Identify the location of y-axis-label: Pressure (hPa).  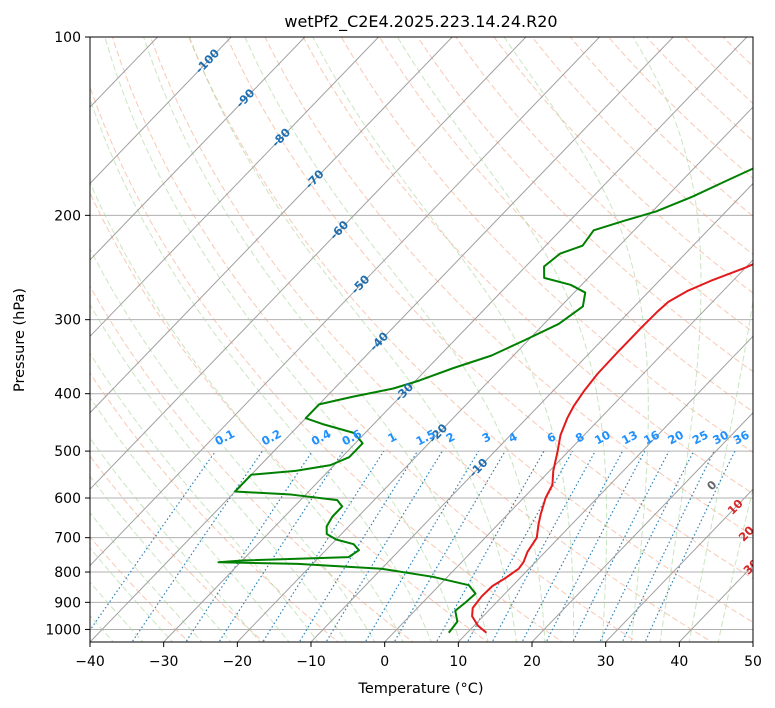
(20, 340).